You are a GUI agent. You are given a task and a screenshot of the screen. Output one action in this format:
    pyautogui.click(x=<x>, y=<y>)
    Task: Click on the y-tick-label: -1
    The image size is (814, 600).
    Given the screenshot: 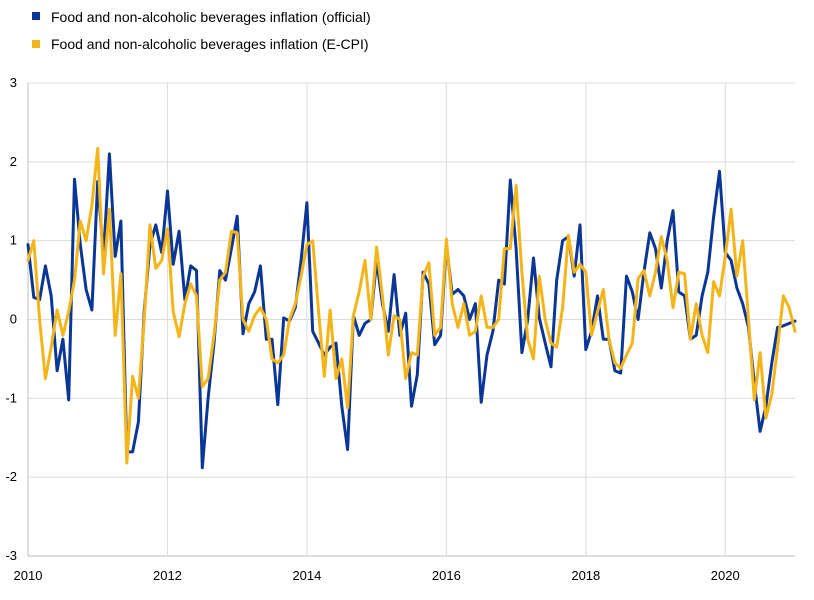 What is the action you would take?
    pyautogui.click(x=11, y=397)
    